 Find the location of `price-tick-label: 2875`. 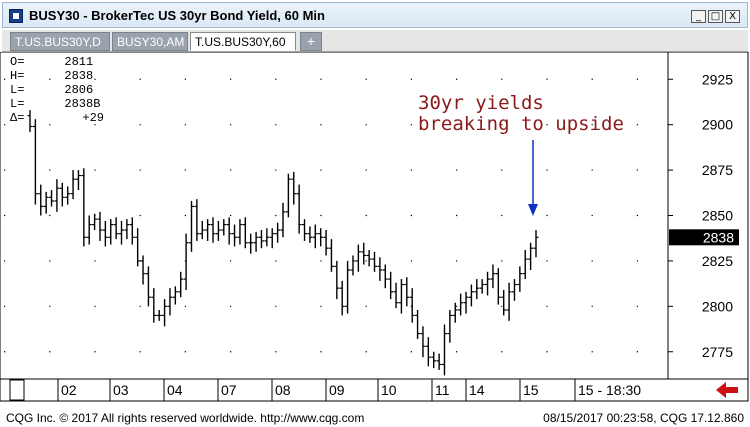

price-tick-label: 2875 is located at coordinates (717, 170).